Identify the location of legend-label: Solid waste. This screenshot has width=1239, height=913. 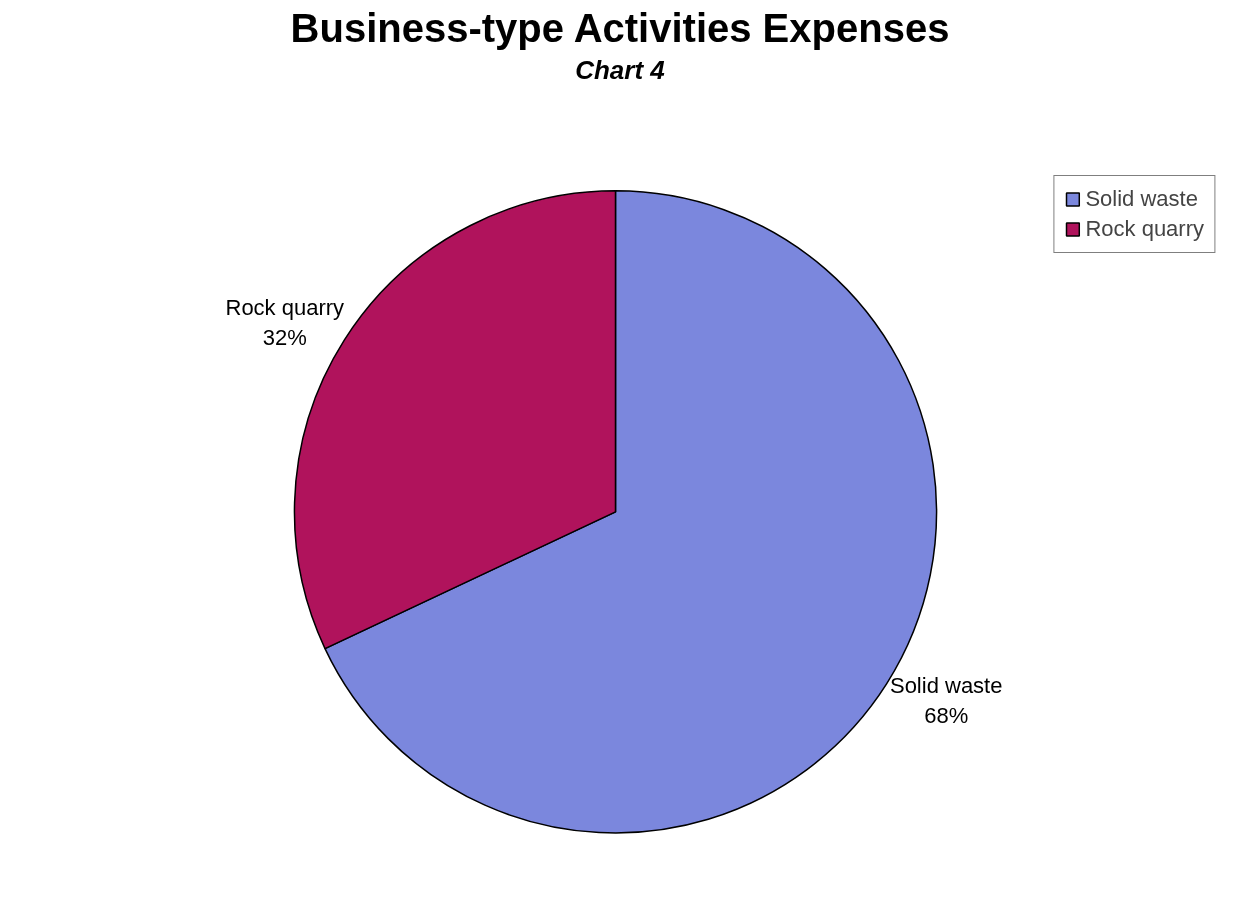
(1141, 199).